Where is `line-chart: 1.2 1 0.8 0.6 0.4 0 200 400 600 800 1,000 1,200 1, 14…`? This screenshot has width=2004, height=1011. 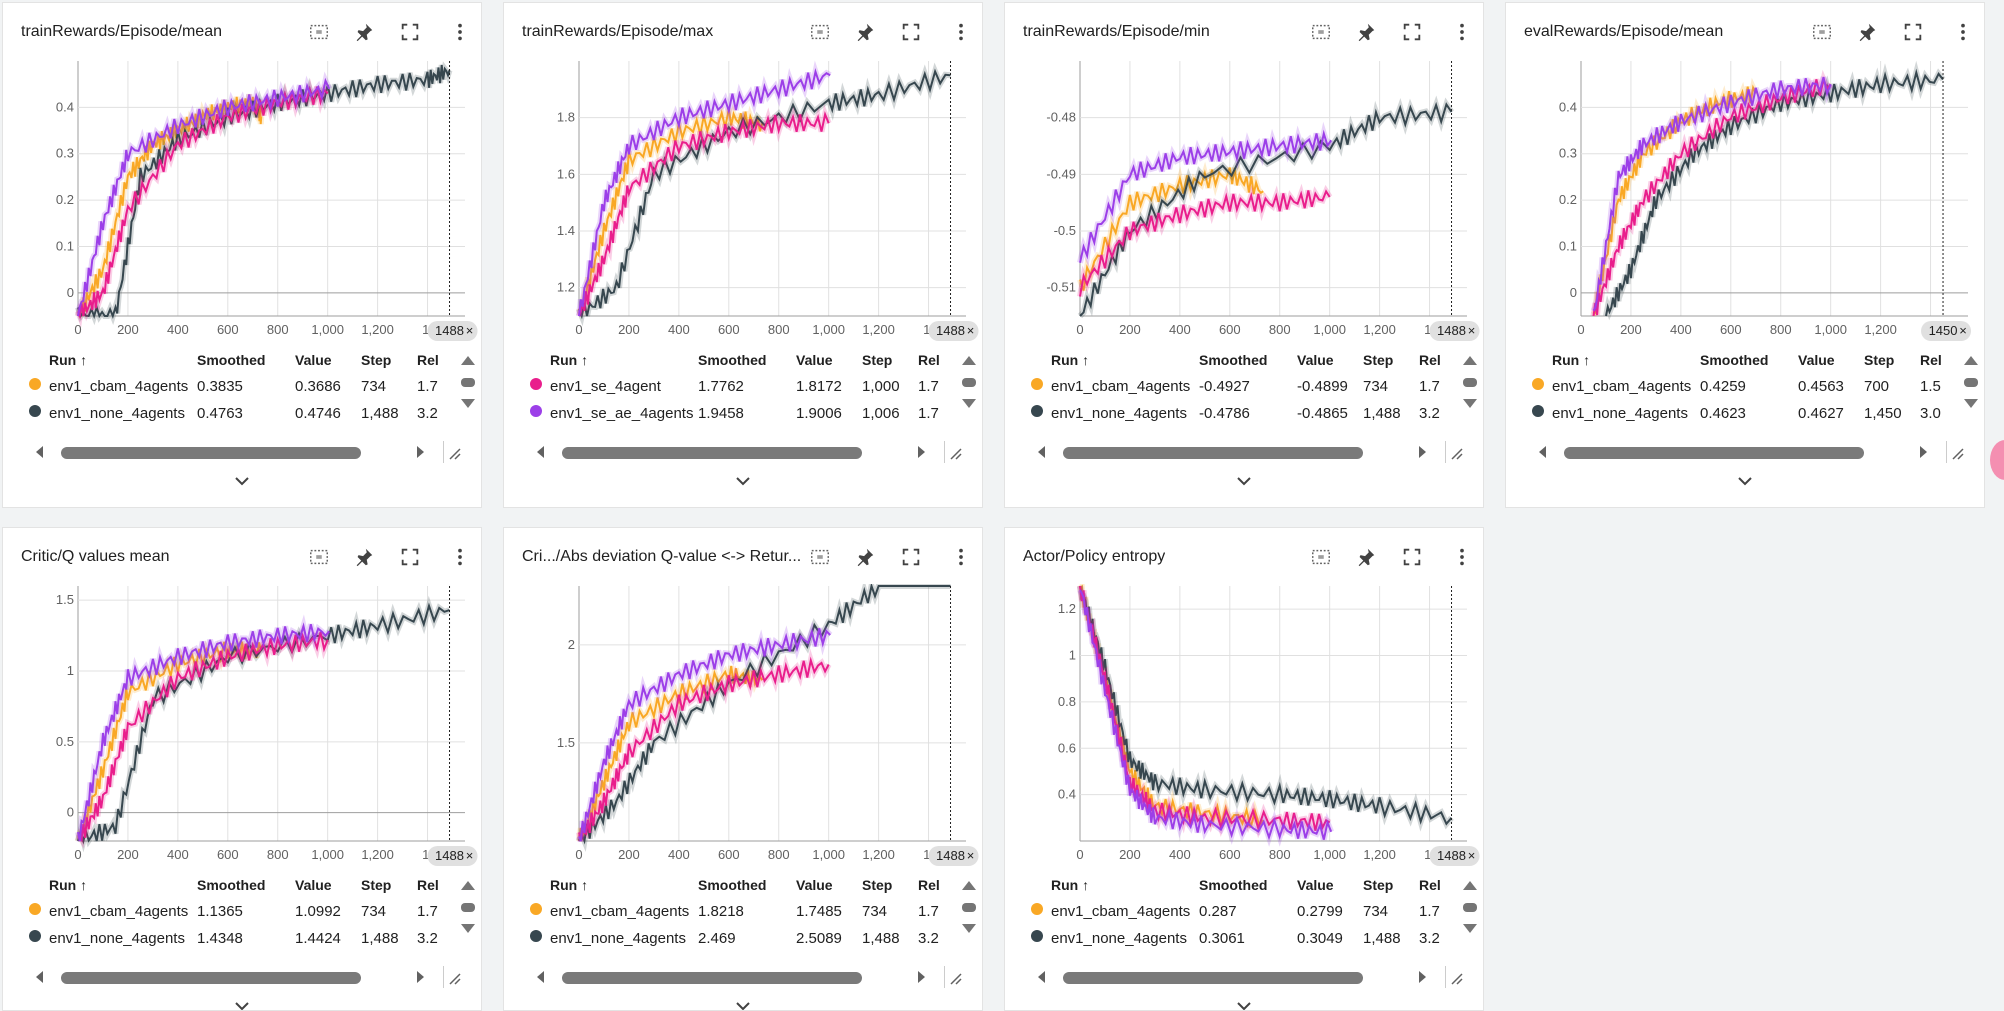
line-chart: 1.2 1 0.8 0.6 0.4 0 200 400 600 800 1,000 1,200 1, 14… is located at coordinates (1244, 729).